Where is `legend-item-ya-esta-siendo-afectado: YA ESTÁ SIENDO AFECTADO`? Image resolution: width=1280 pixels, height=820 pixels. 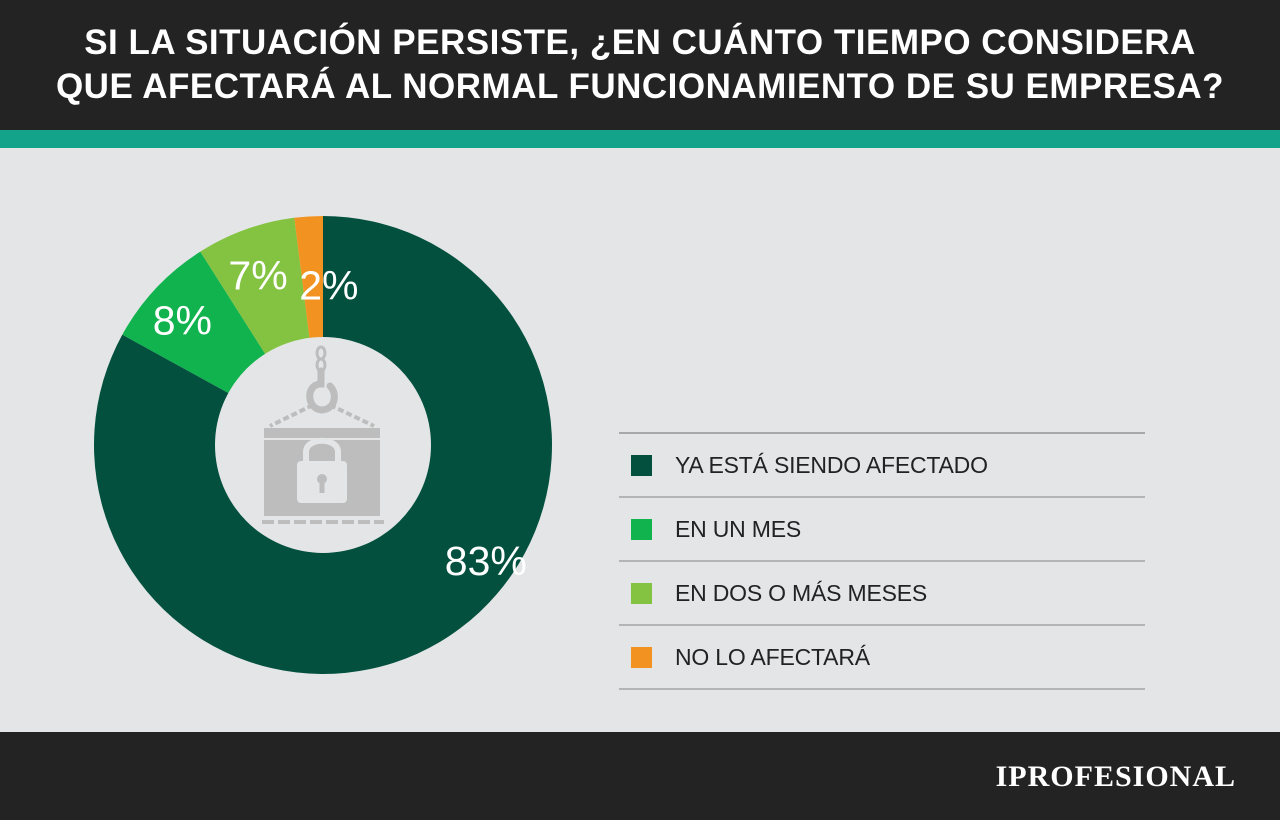 legend-item-ya-esta-siendo-afectado: YA ESTÁ SIENDO AFECTADO is located at coordinates (882, 466).